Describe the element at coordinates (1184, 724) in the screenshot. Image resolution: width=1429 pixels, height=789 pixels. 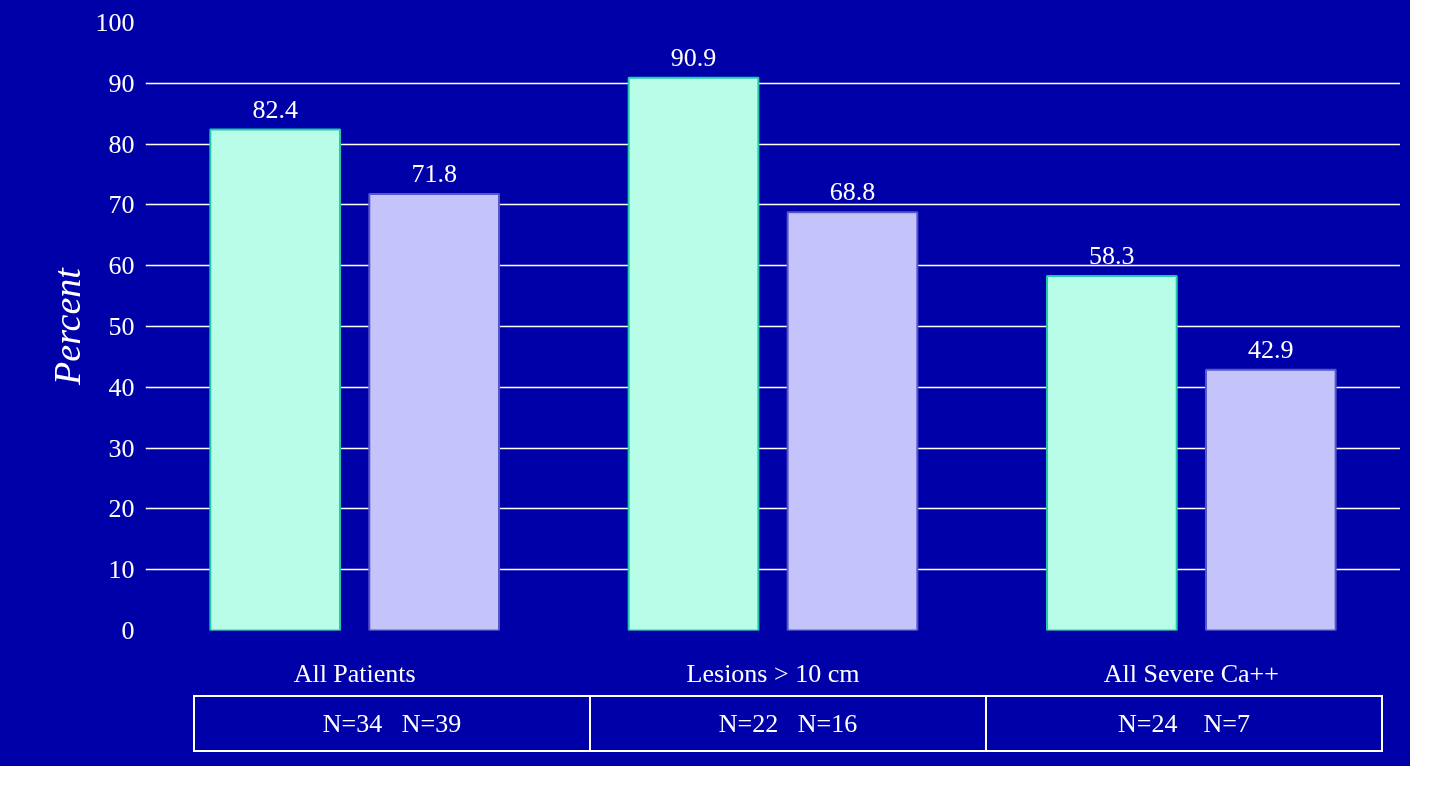
I see `text: N=24 N=7` at that location.